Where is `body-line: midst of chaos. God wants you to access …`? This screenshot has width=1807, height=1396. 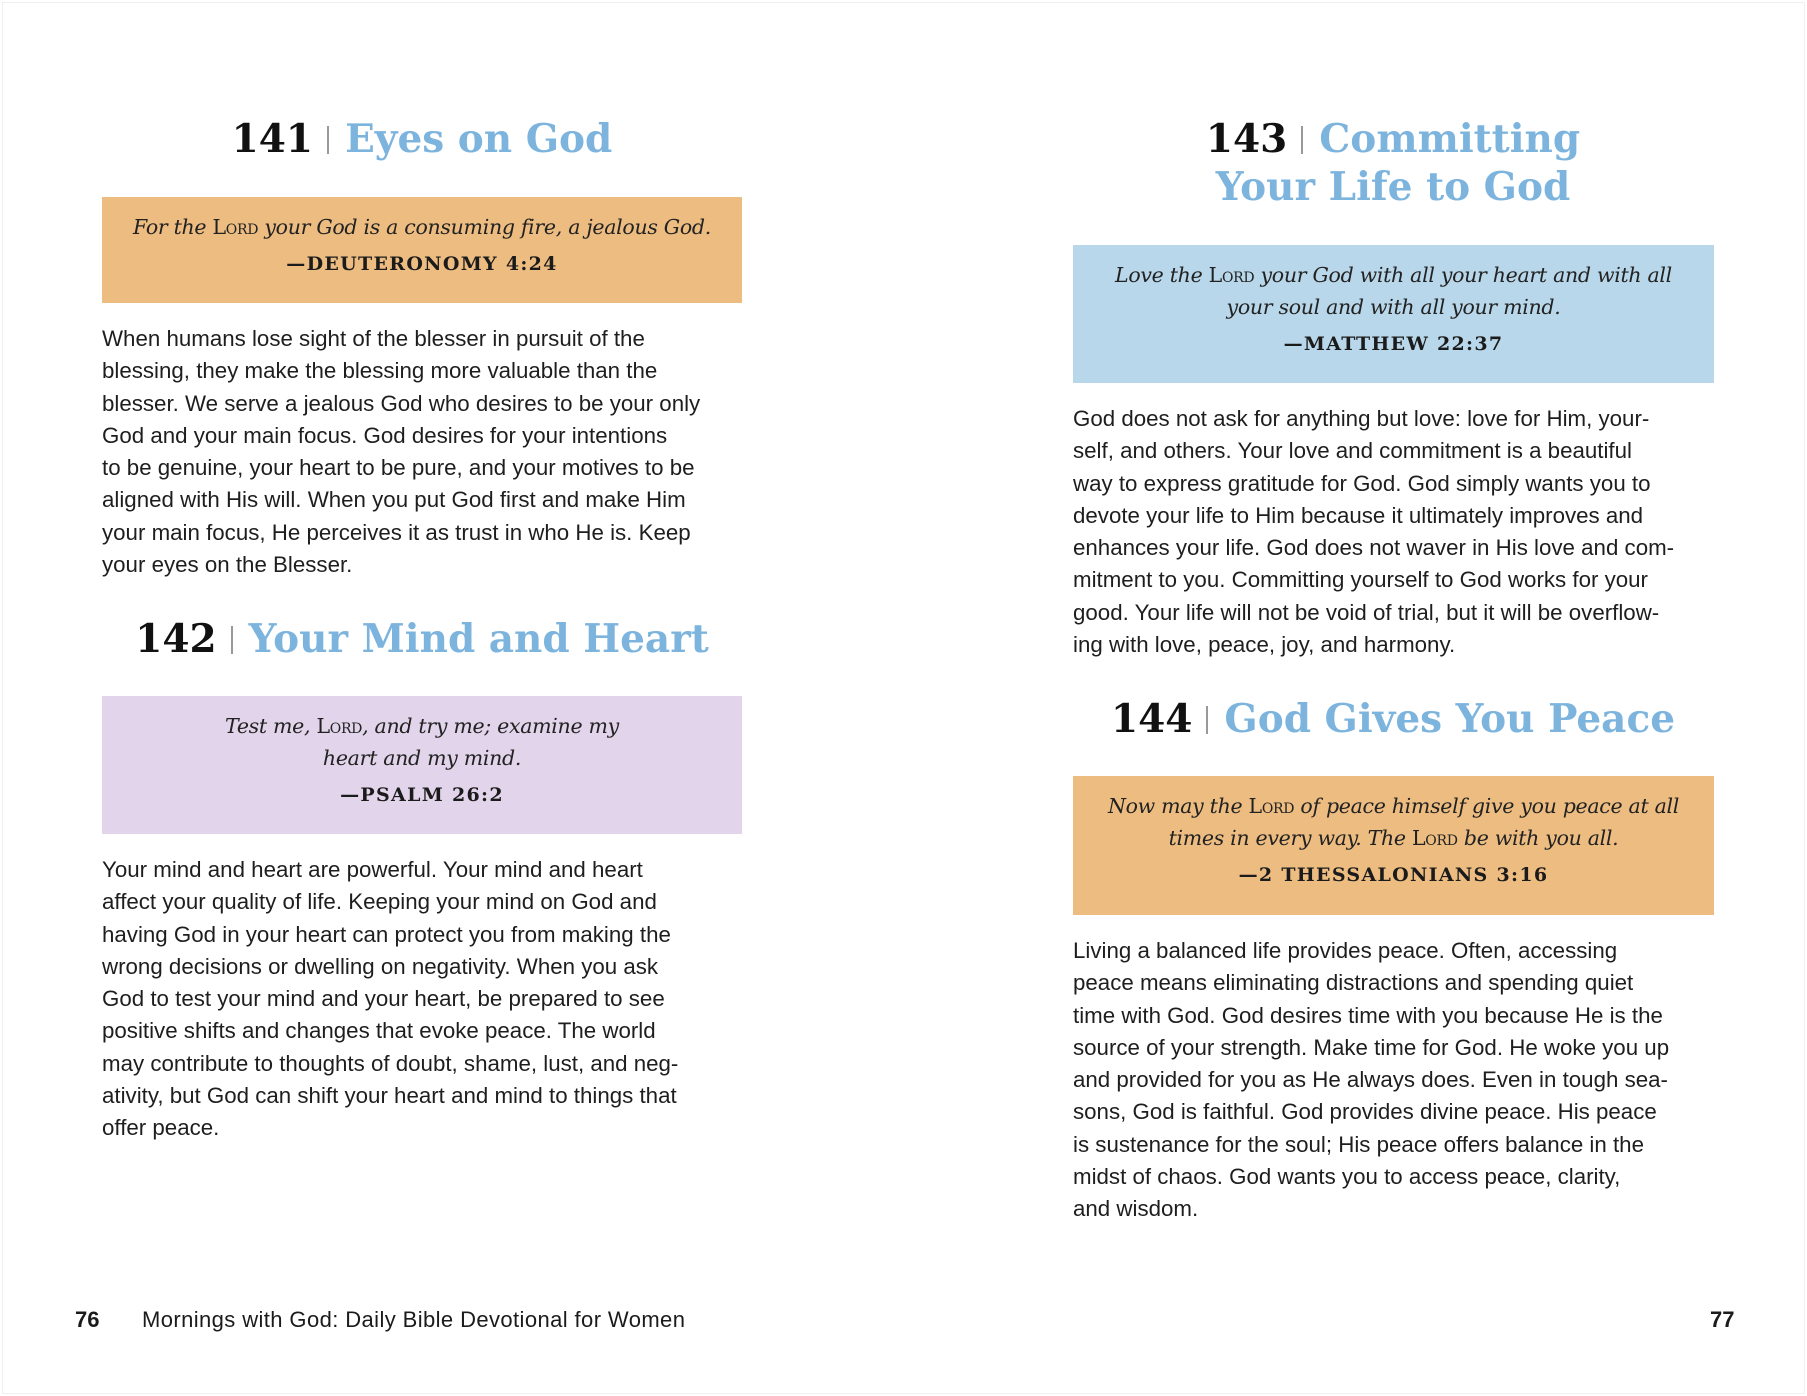 body-line: midst of chaos. God wants you to access … is located at coordinates (1347, 1177).